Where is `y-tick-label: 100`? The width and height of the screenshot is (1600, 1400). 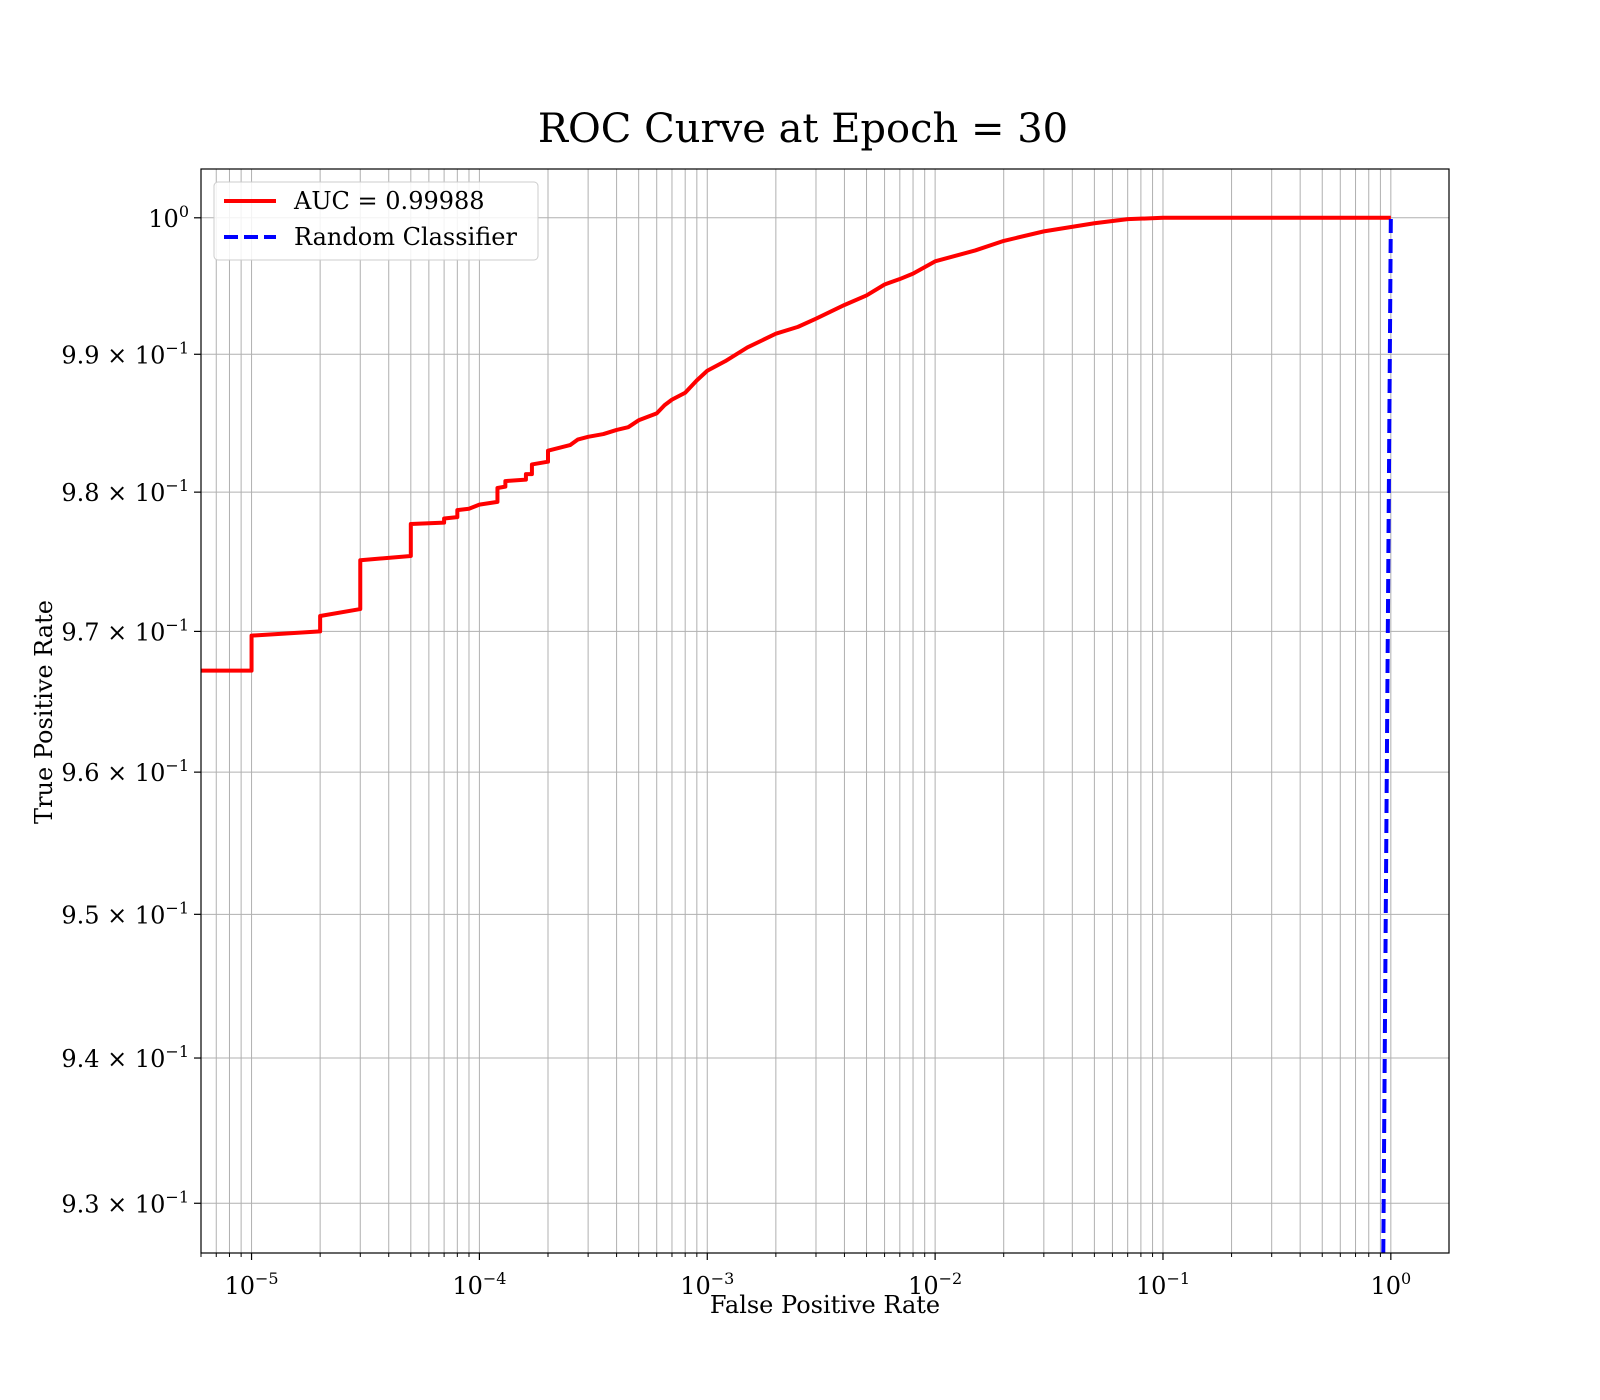
y-tick-label: 100 is located at coordinates (168, 217).